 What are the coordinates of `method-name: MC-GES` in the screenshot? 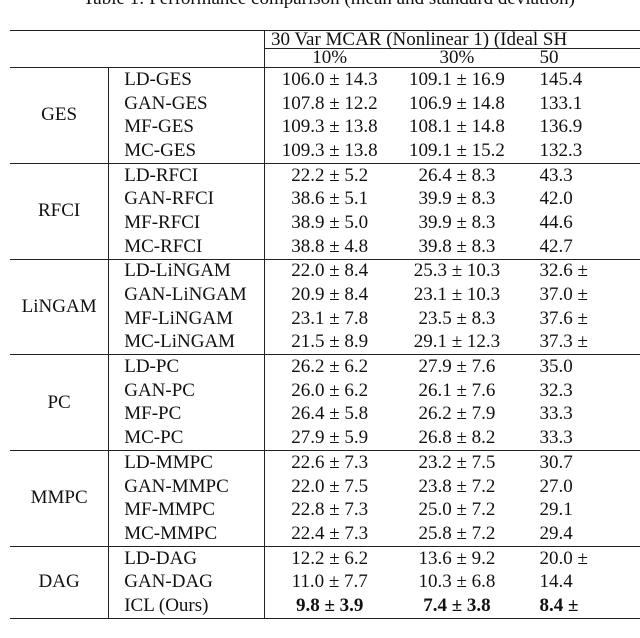 It's located at (186, 151).